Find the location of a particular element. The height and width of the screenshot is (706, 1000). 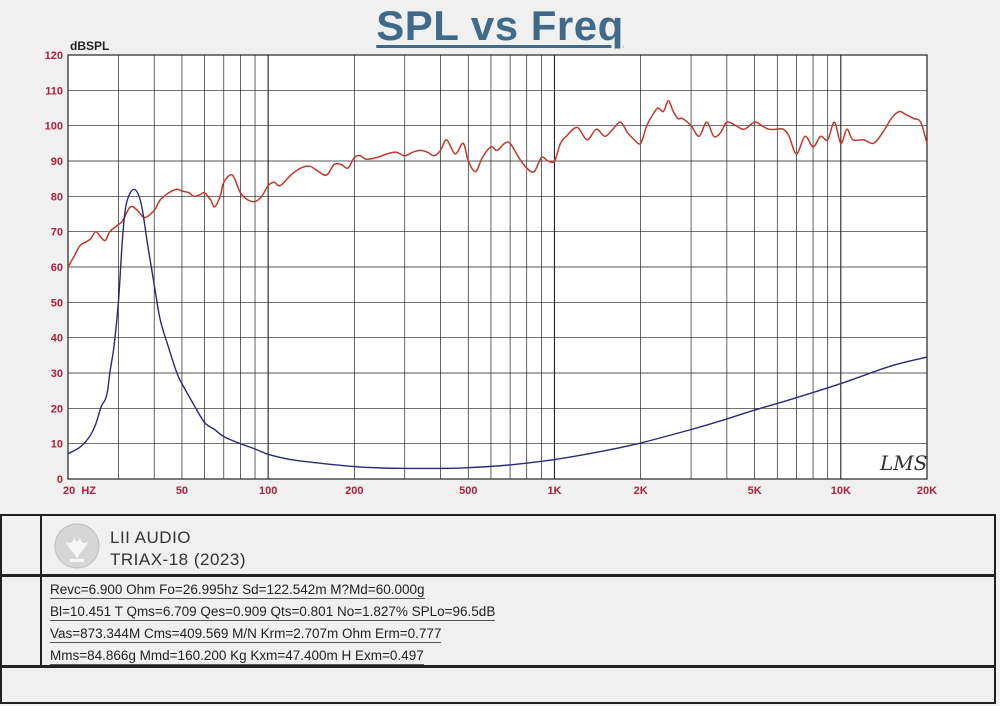

x-tick-labels: 20 HZ 50 100 200 500 1K 2K 5K 10K 20K is located at coordinates (500, 491).